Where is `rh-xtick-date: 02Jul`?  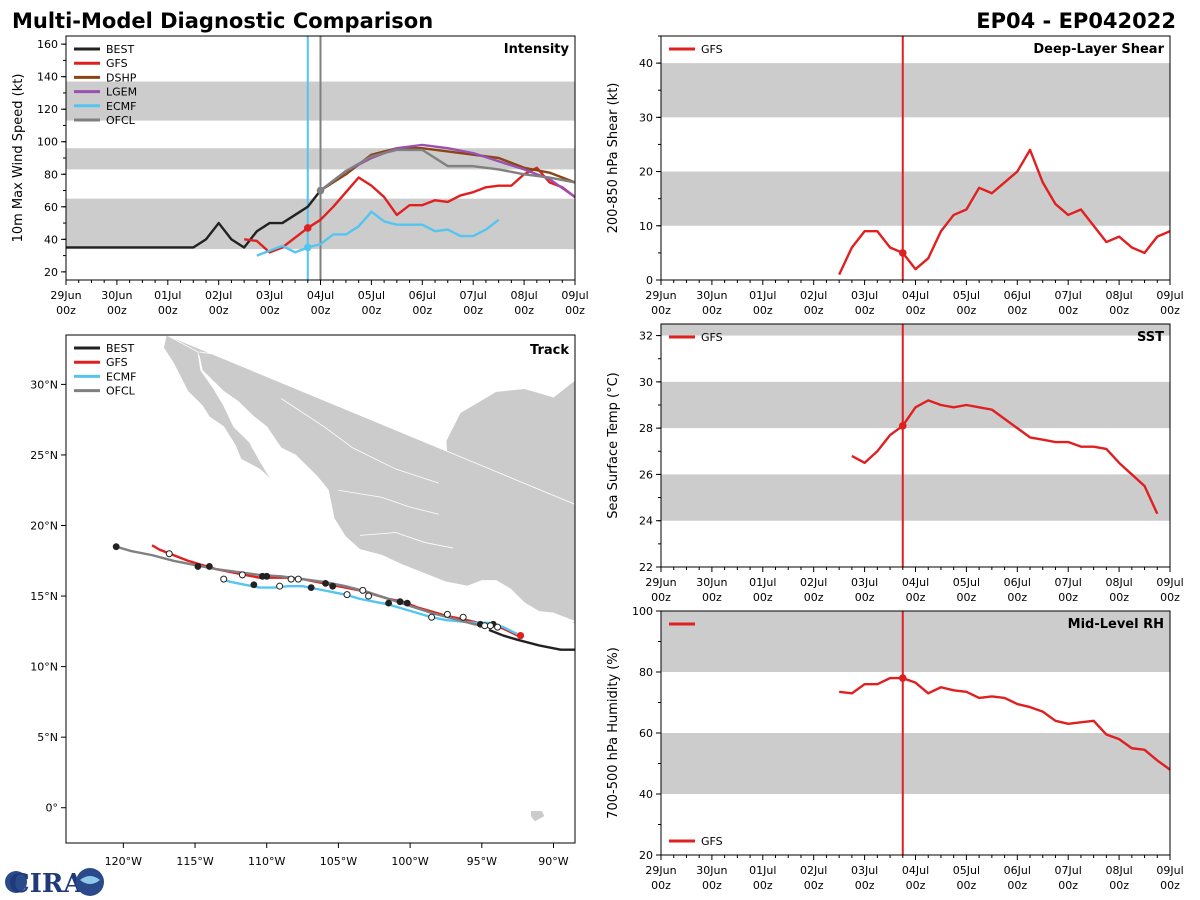
rh-xtick-date: 02Jul is located at coordinates (813, 870).